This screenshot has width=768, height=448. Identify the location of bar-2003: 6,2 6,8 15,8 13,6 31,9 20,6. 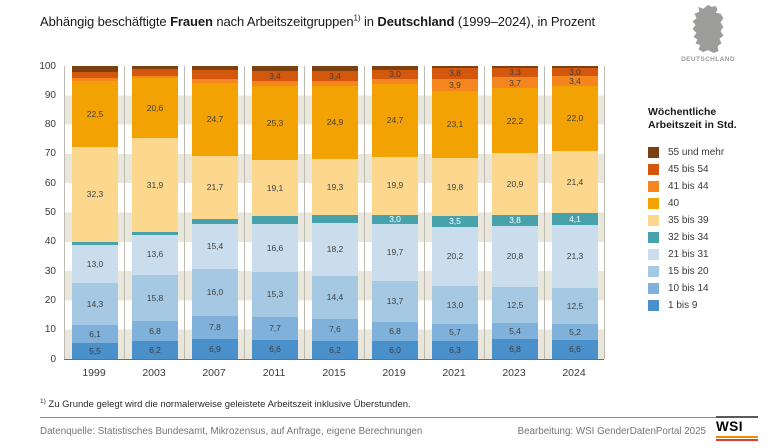
(155, 212).